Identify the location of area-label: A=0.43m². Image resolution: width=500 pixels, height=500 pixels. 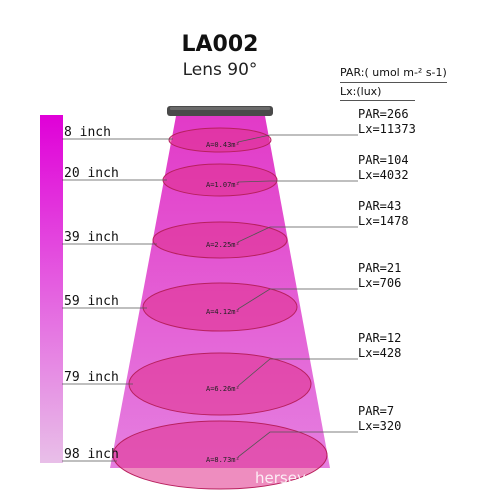
(223, 145).